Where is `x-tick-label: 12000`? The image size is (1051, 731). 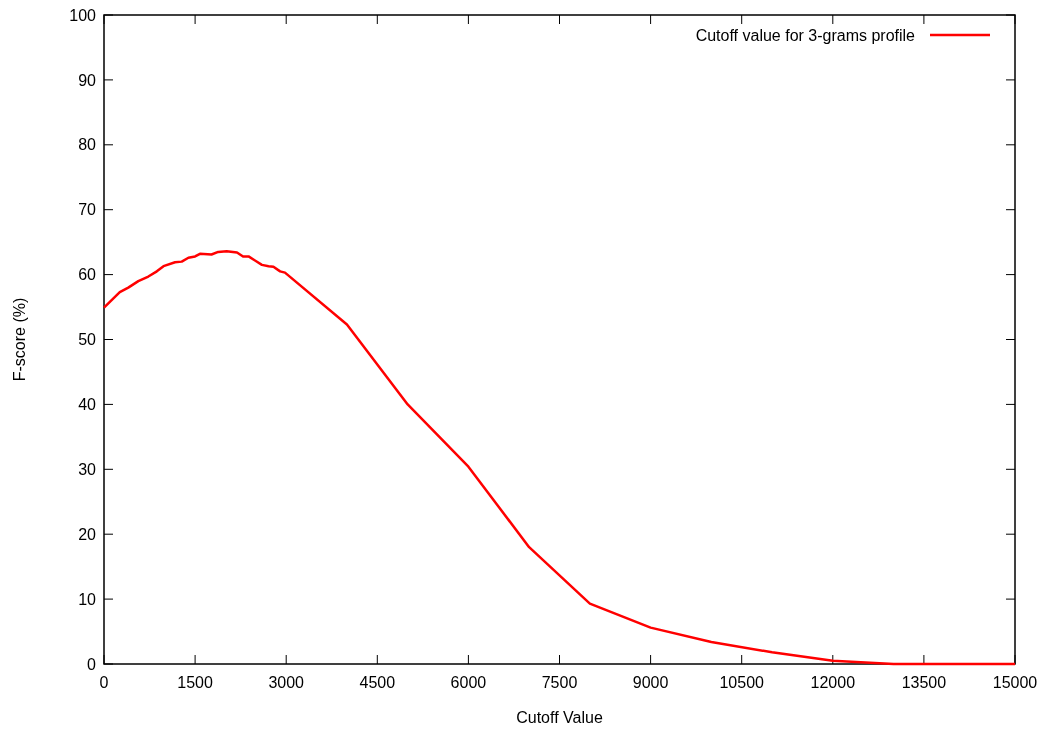
x-tick-label: 12000 is located at coordinates (833, 682).